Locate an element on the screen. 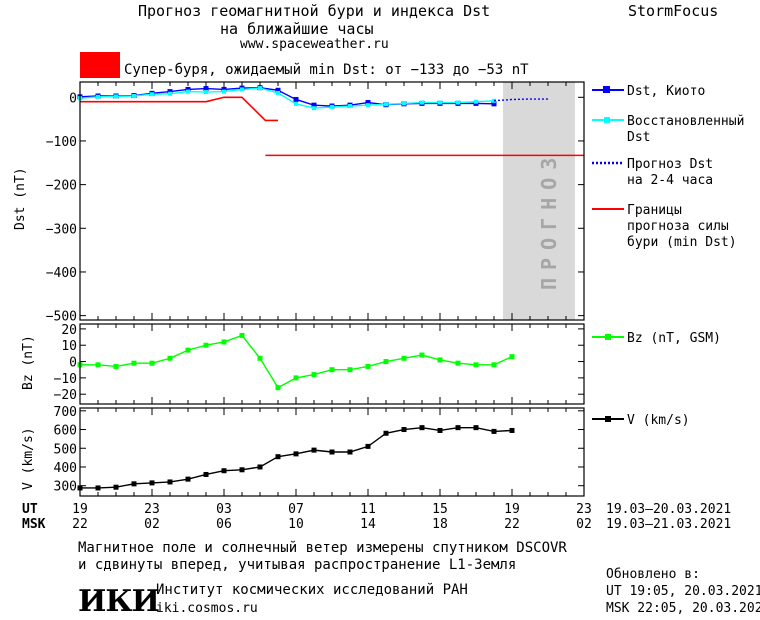  v-ylabel: V (km/s) is located at coordinates (28, 458).